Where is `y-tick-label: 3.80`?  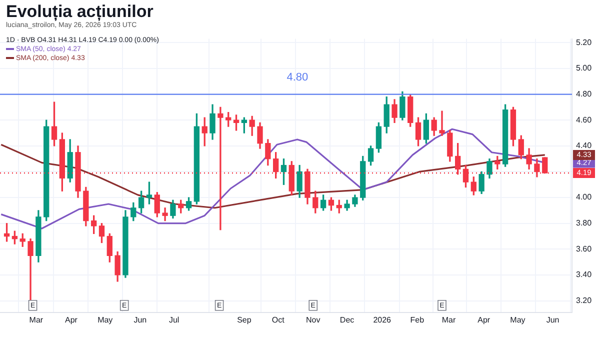 y-tick-label: 3.80 is located at coordinates (584, 223).